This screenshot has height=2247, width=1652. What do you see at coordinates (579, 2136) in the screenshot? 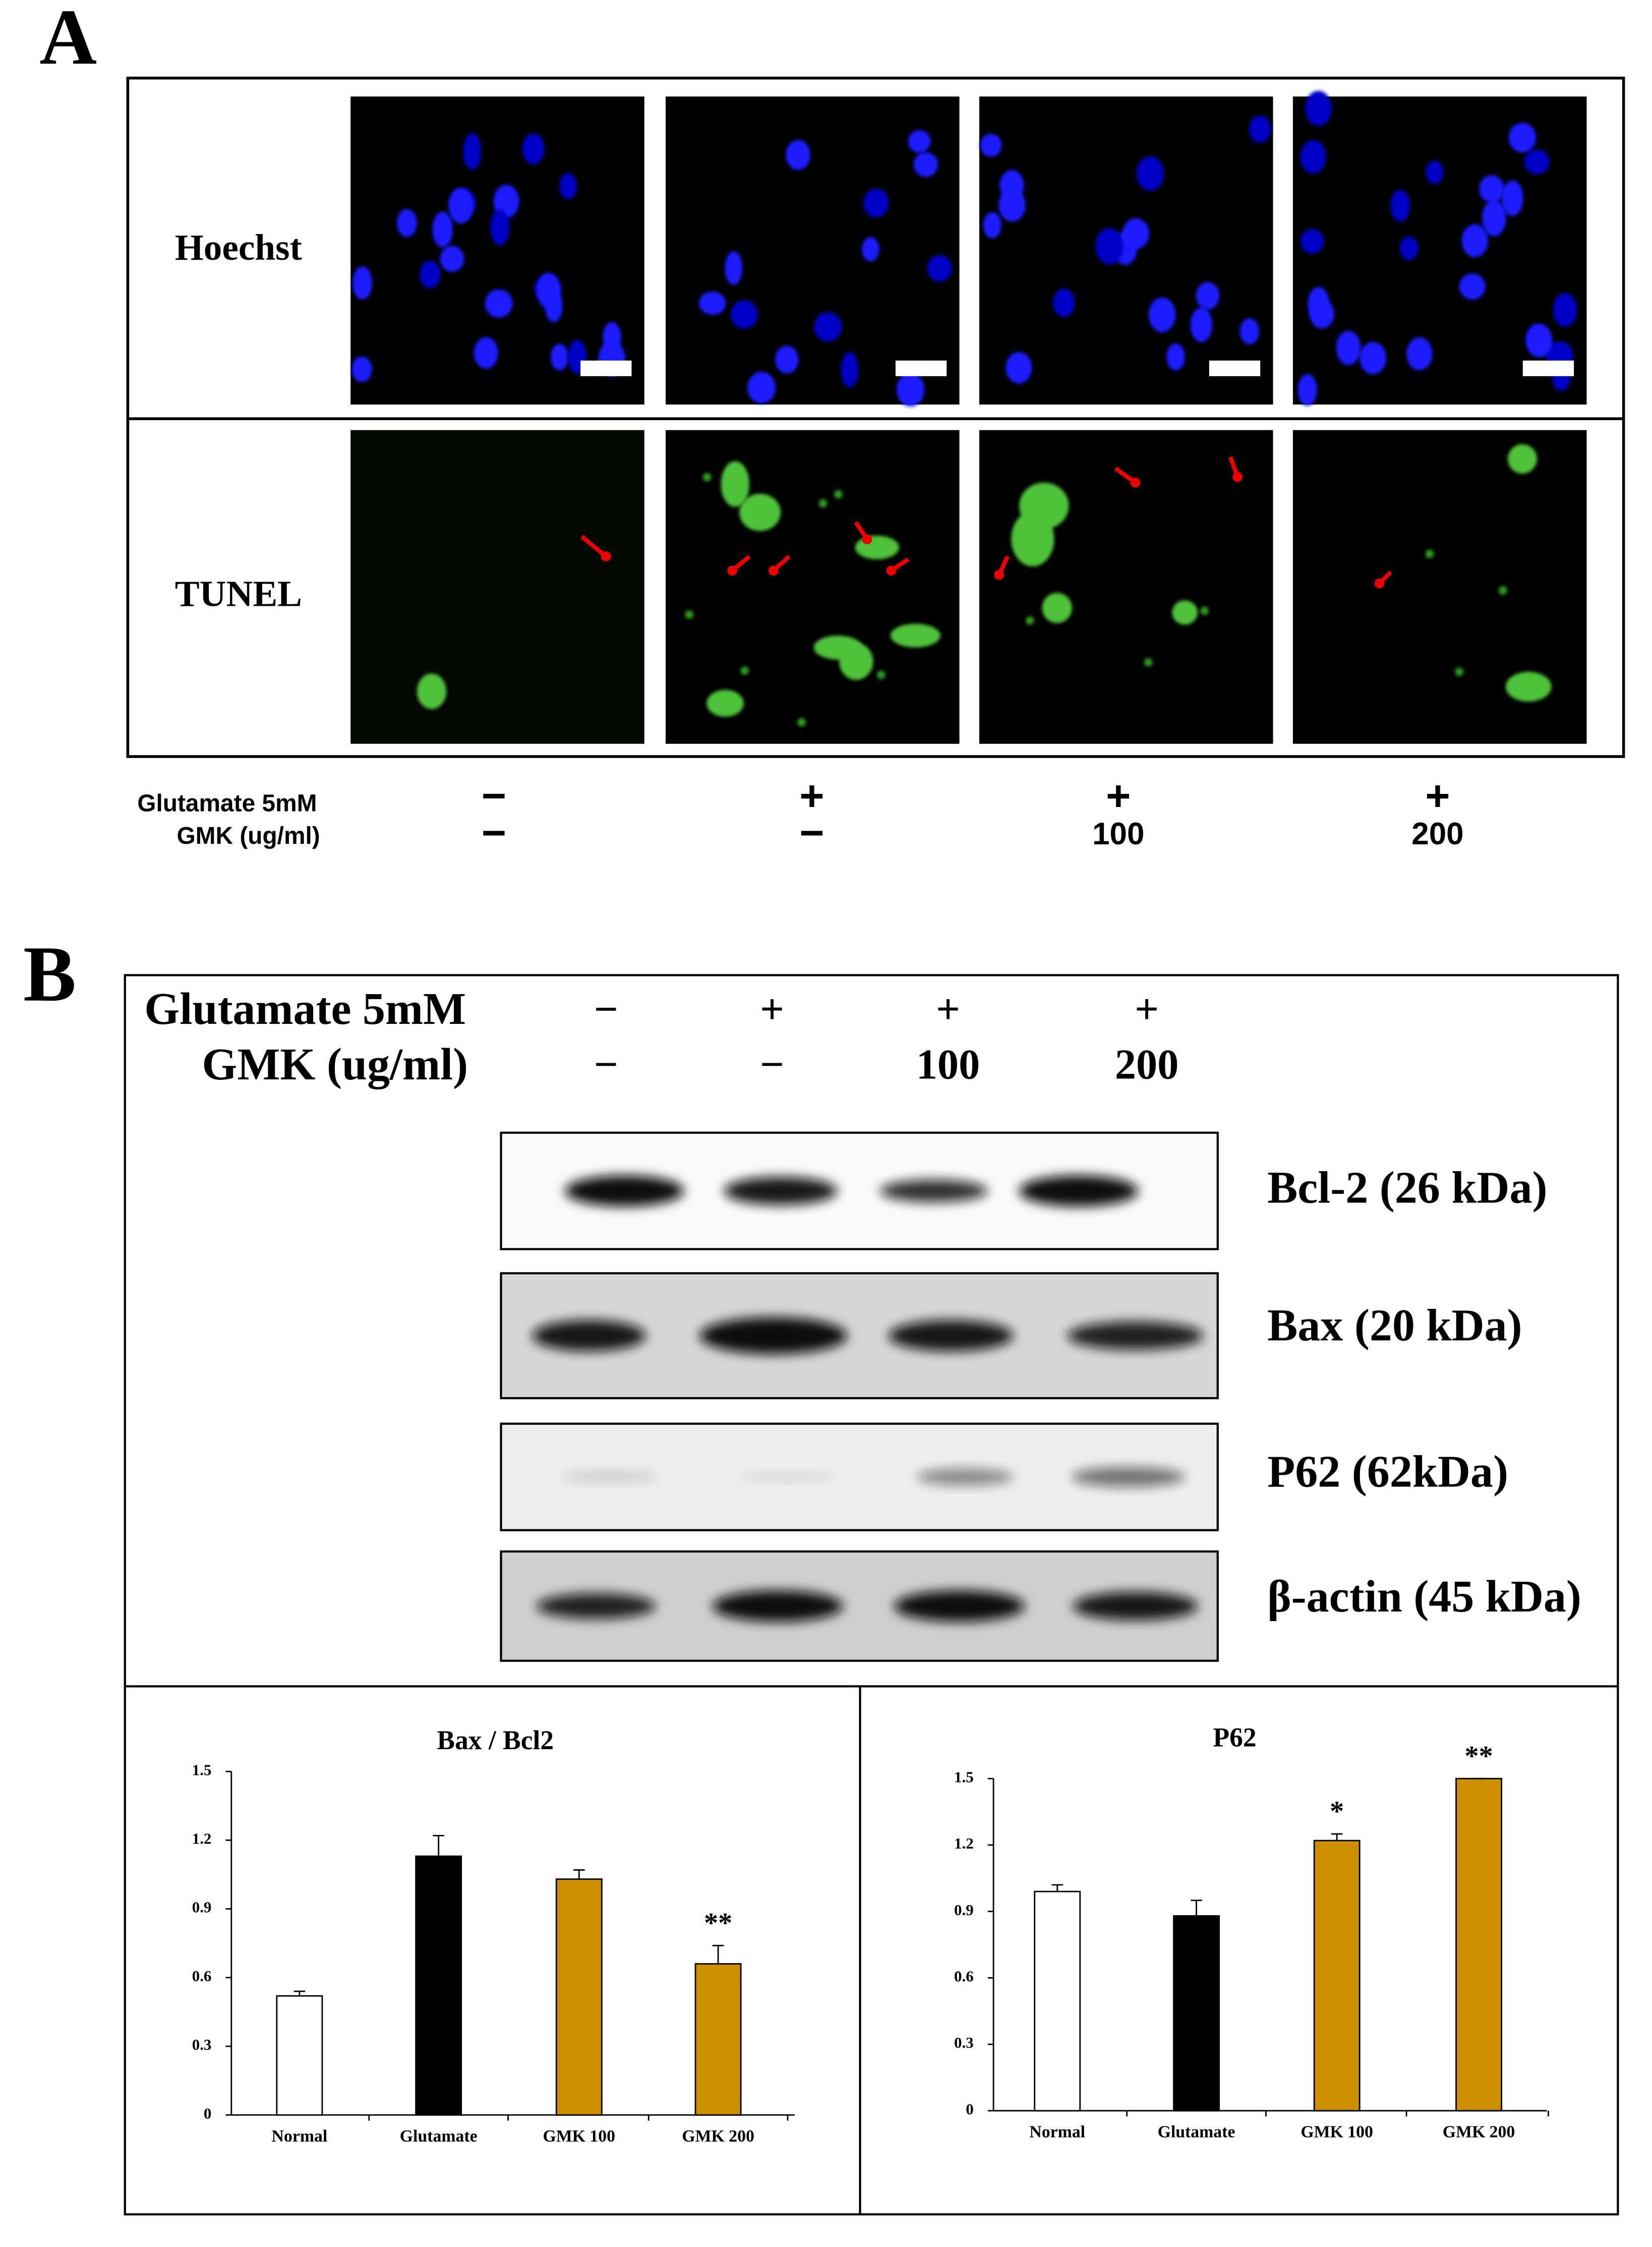
I see `x-tick-label: GMK 100` at bounding box center [579, 2136].